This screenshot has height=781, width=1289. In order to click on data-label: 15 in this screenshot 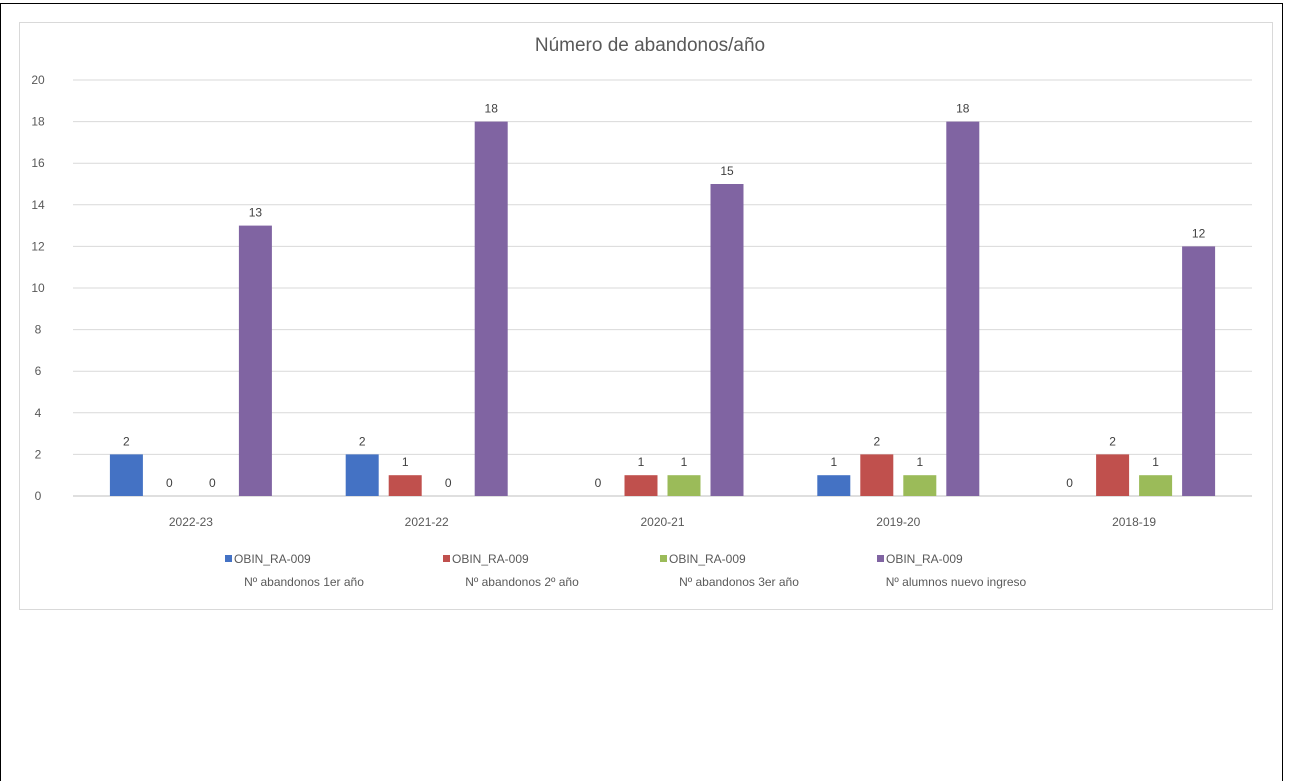, I will do `click(727, 171)`.